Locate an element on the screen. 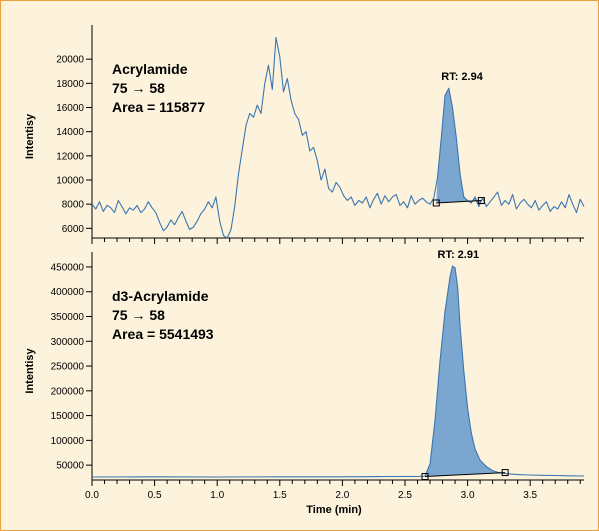 Image resolution: width=599 pixels, height=531 pixels. y-tick-label: 200000 is located at coordinates (68, 391).